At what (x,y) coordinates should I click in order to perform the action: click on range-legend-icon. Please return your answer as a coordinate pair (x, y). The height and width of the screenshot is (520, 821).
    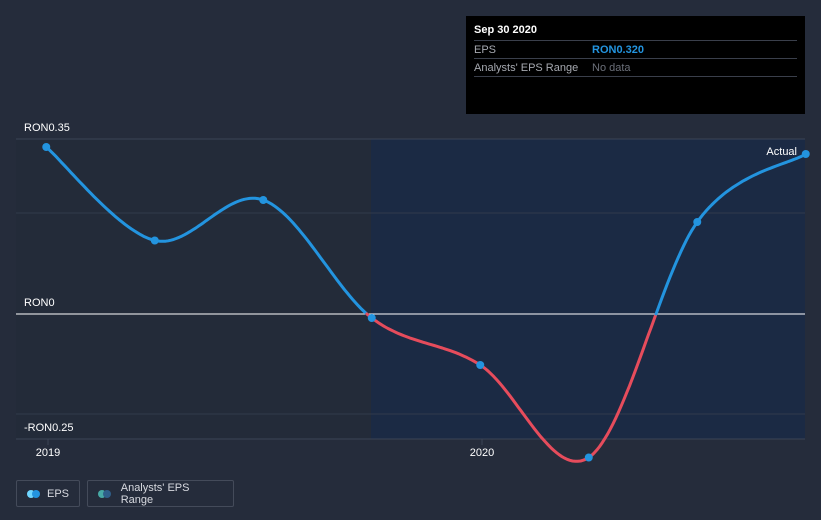
    Looking at the image, I should click on (105, 493).